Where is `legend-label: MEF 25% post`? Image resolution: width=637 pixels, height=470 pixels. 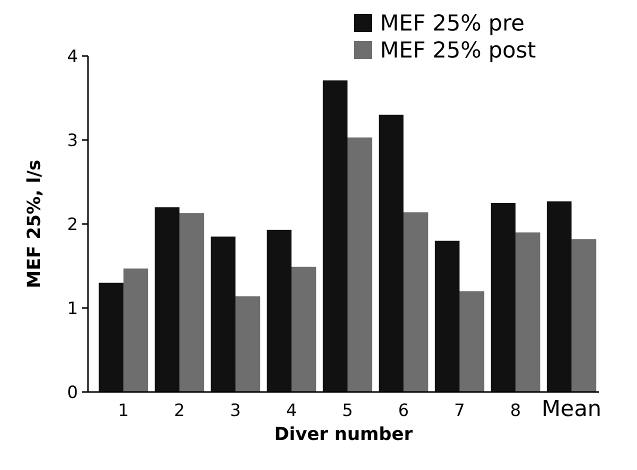
legend-label: MEF 25% post is located at coordinates (458, 51).